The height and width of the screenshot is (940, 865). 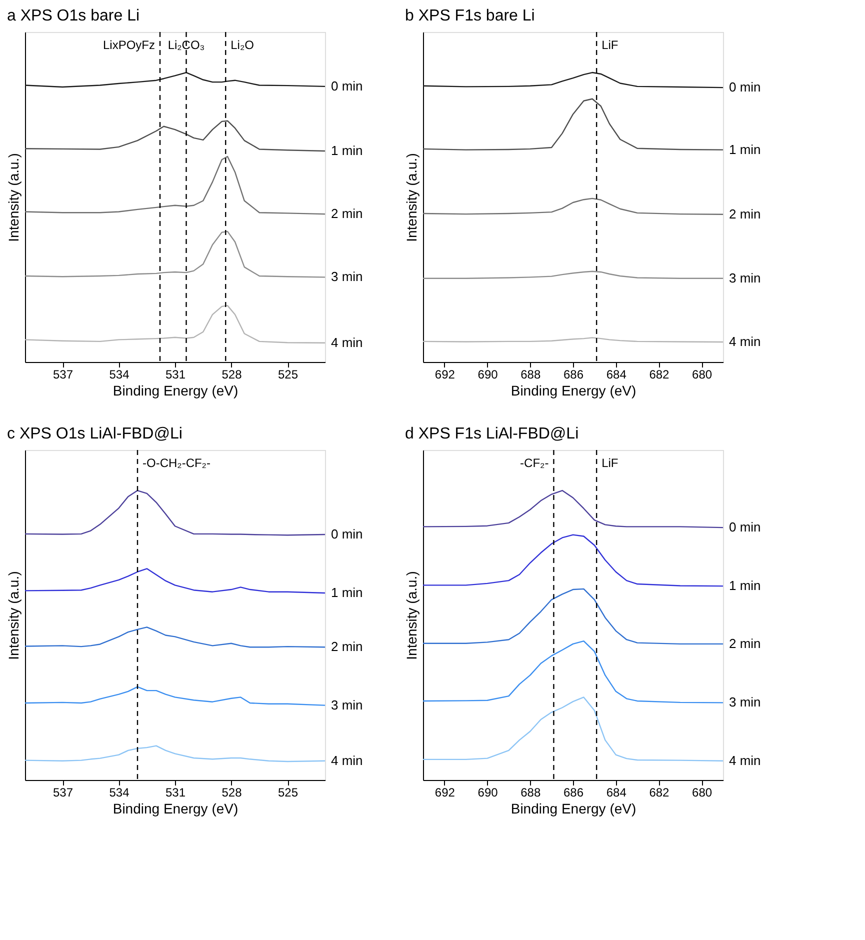 I want to click on ref-line-label: -CF₂-, so click(x=534, y=463).